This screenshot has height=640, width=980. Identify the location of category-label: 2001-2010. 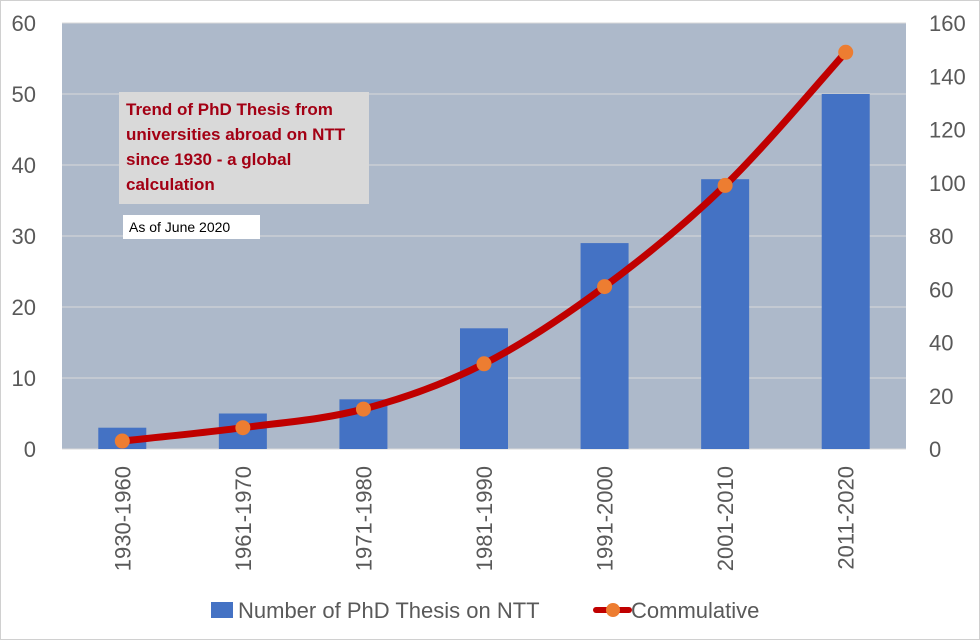
(725, 518).